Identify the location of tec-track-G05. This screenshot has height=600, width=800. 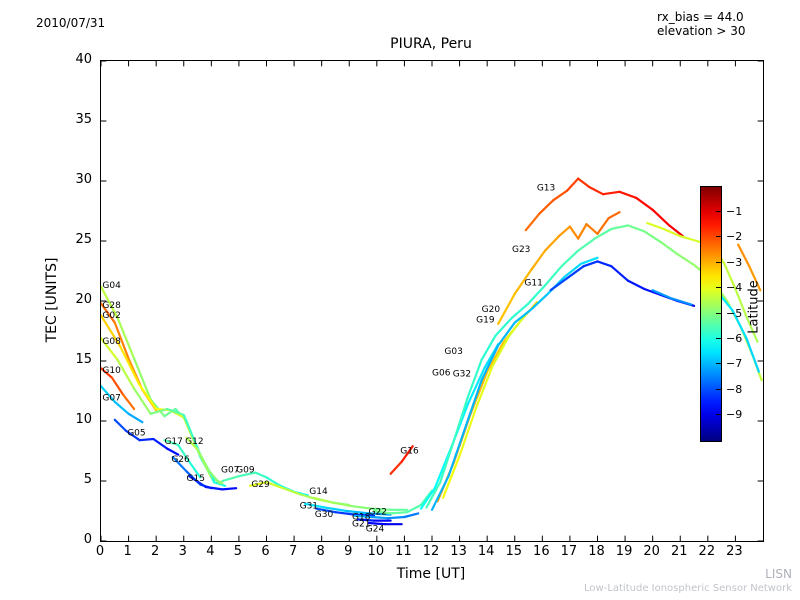
(160, 443).